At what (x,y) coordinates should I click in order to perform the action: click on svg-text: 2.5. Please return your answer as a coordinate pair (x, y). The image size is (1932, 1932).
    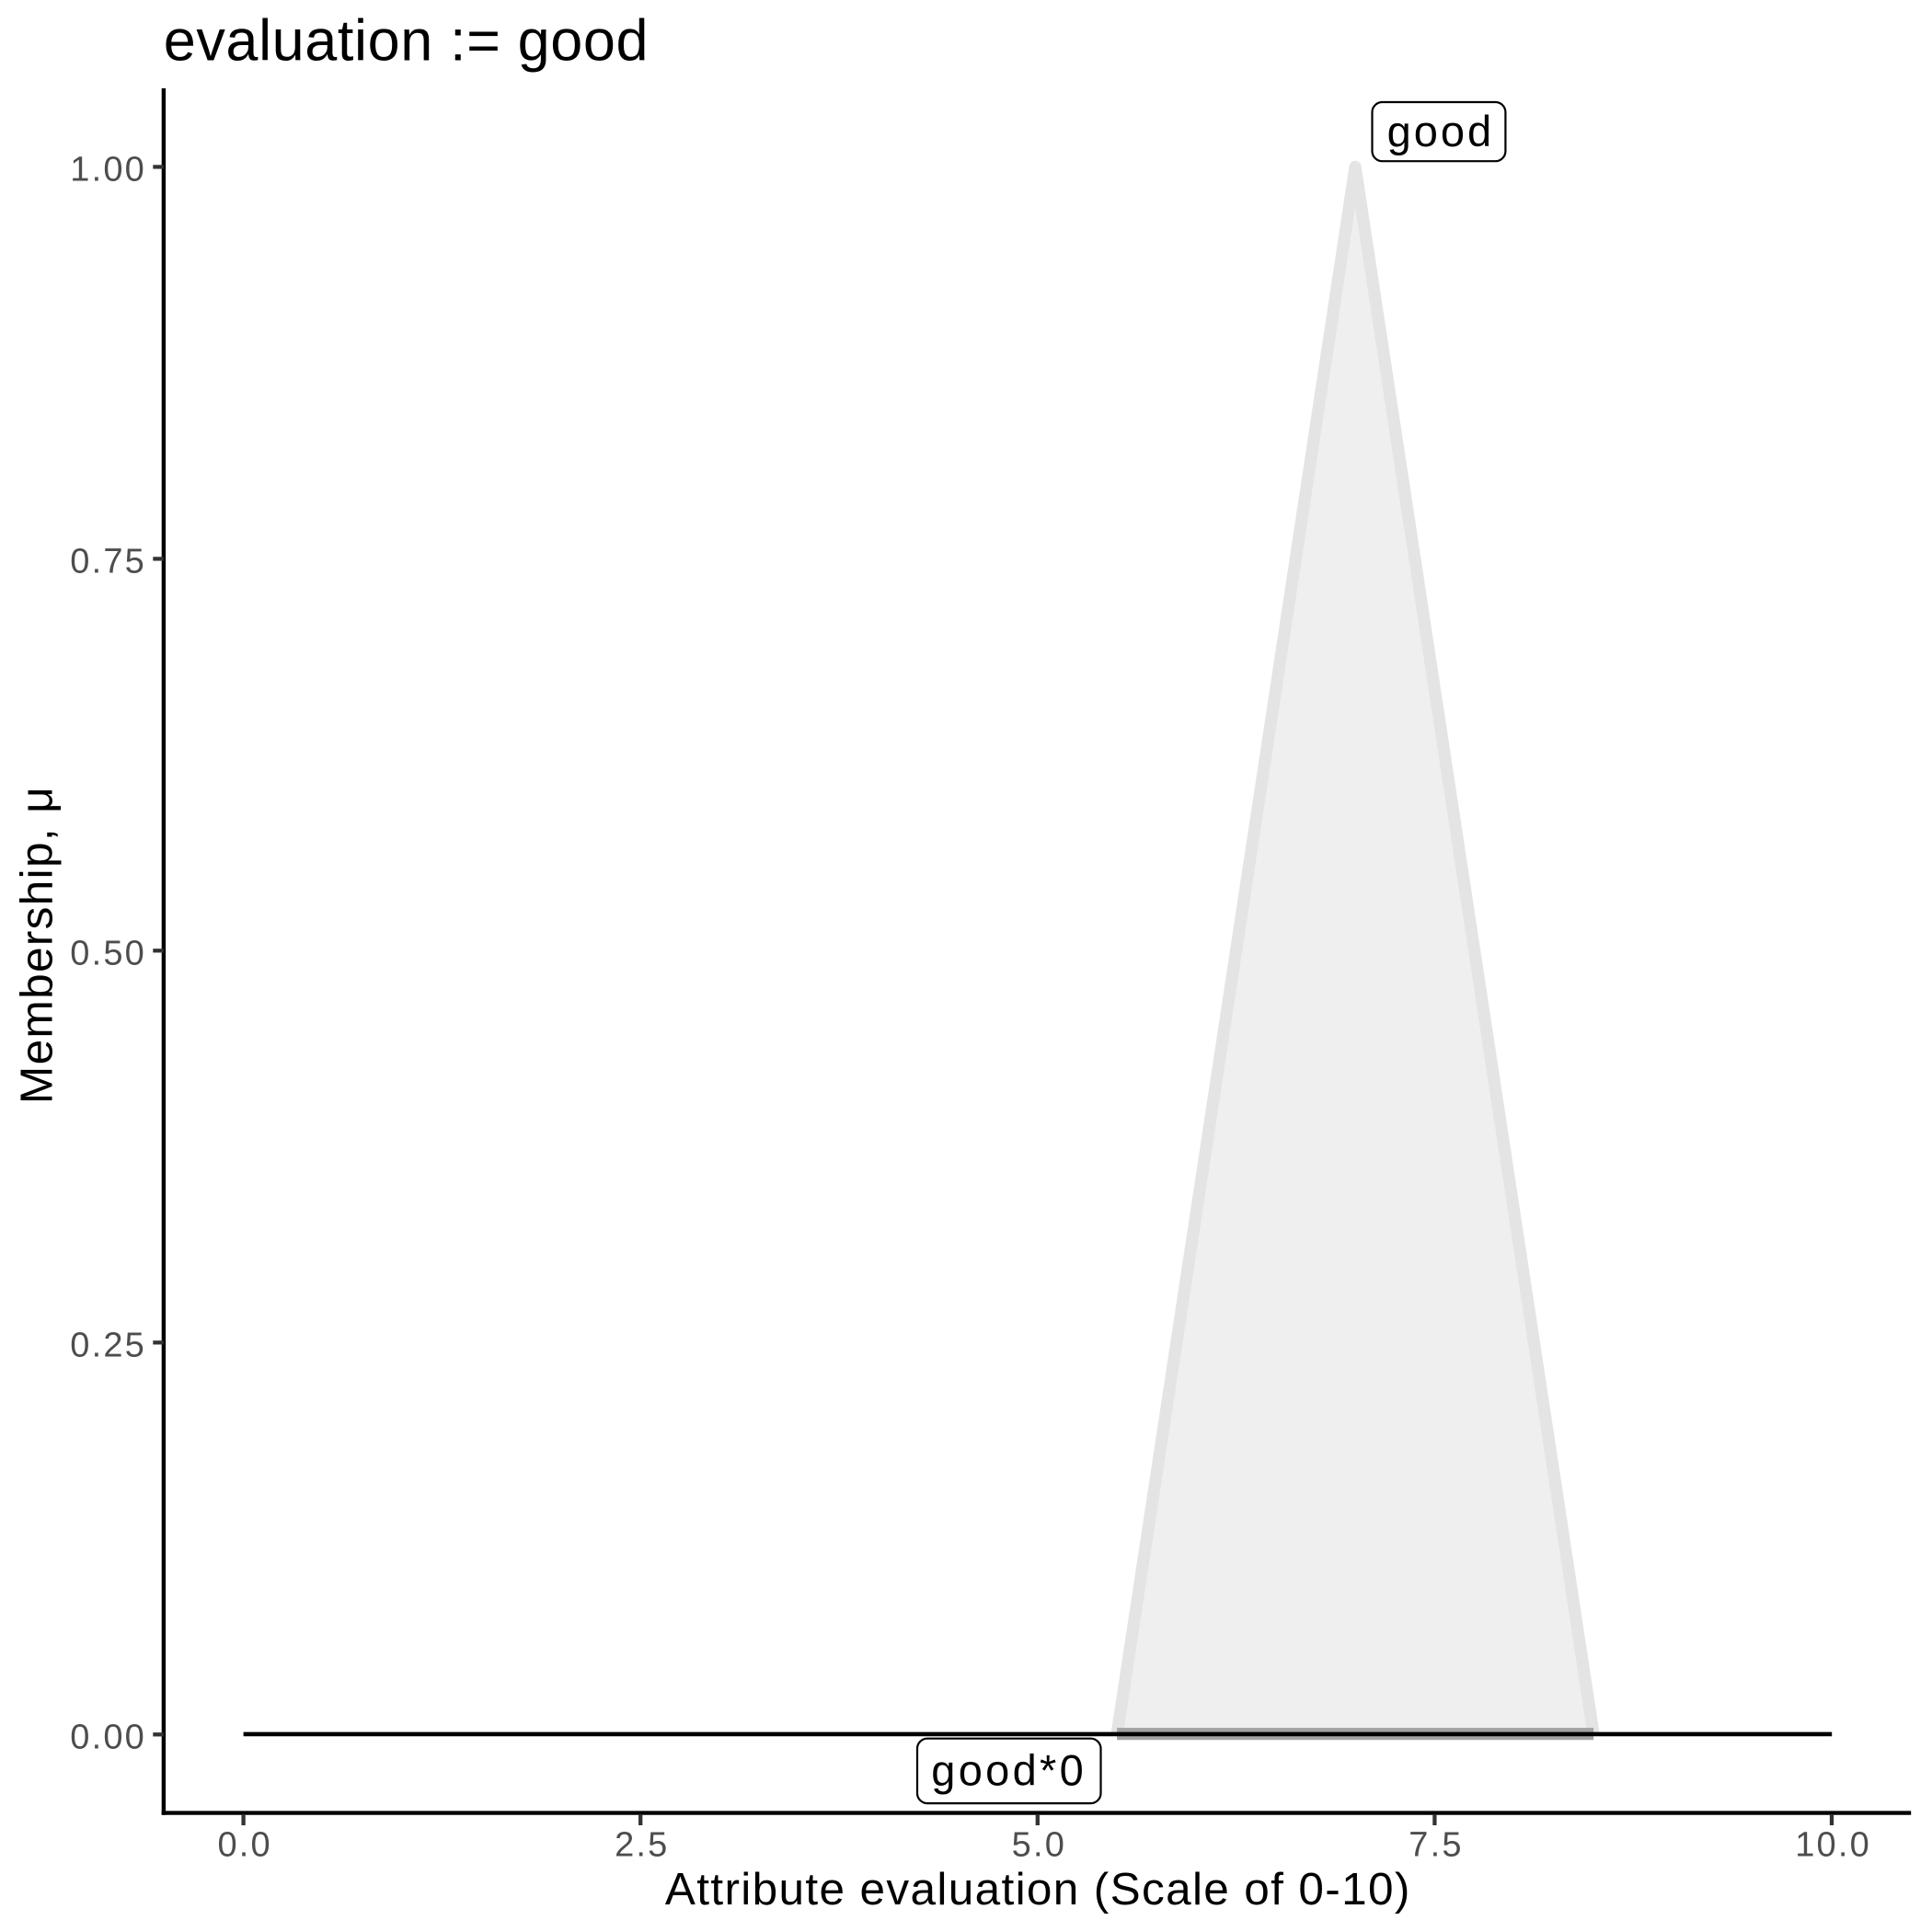
    Looking at the image, I should click on (642, 1845).